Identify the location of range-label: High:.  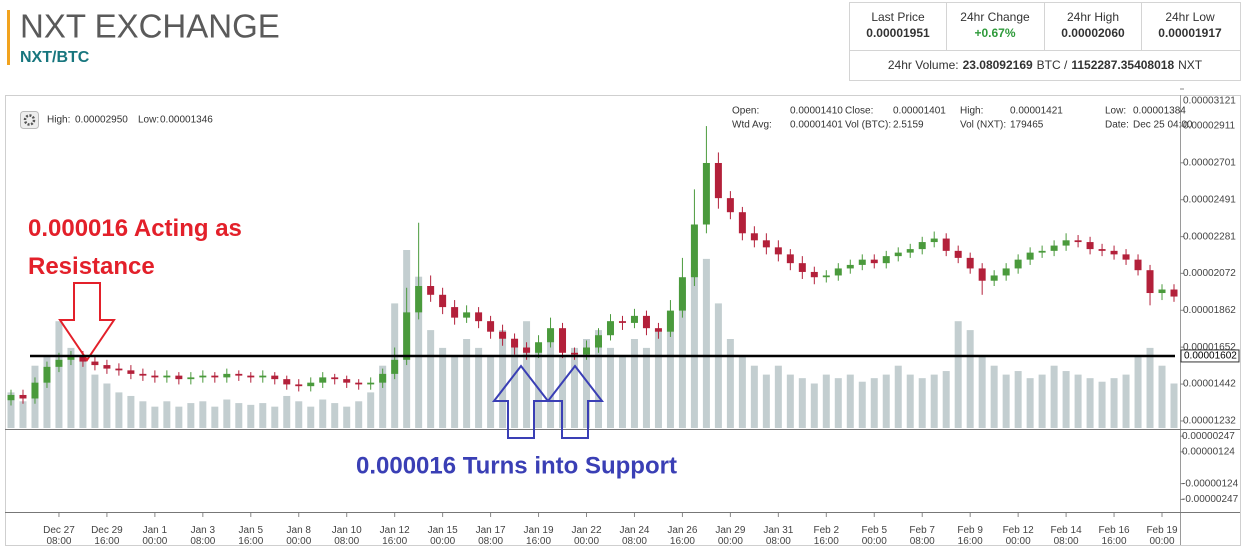
(58, 120).